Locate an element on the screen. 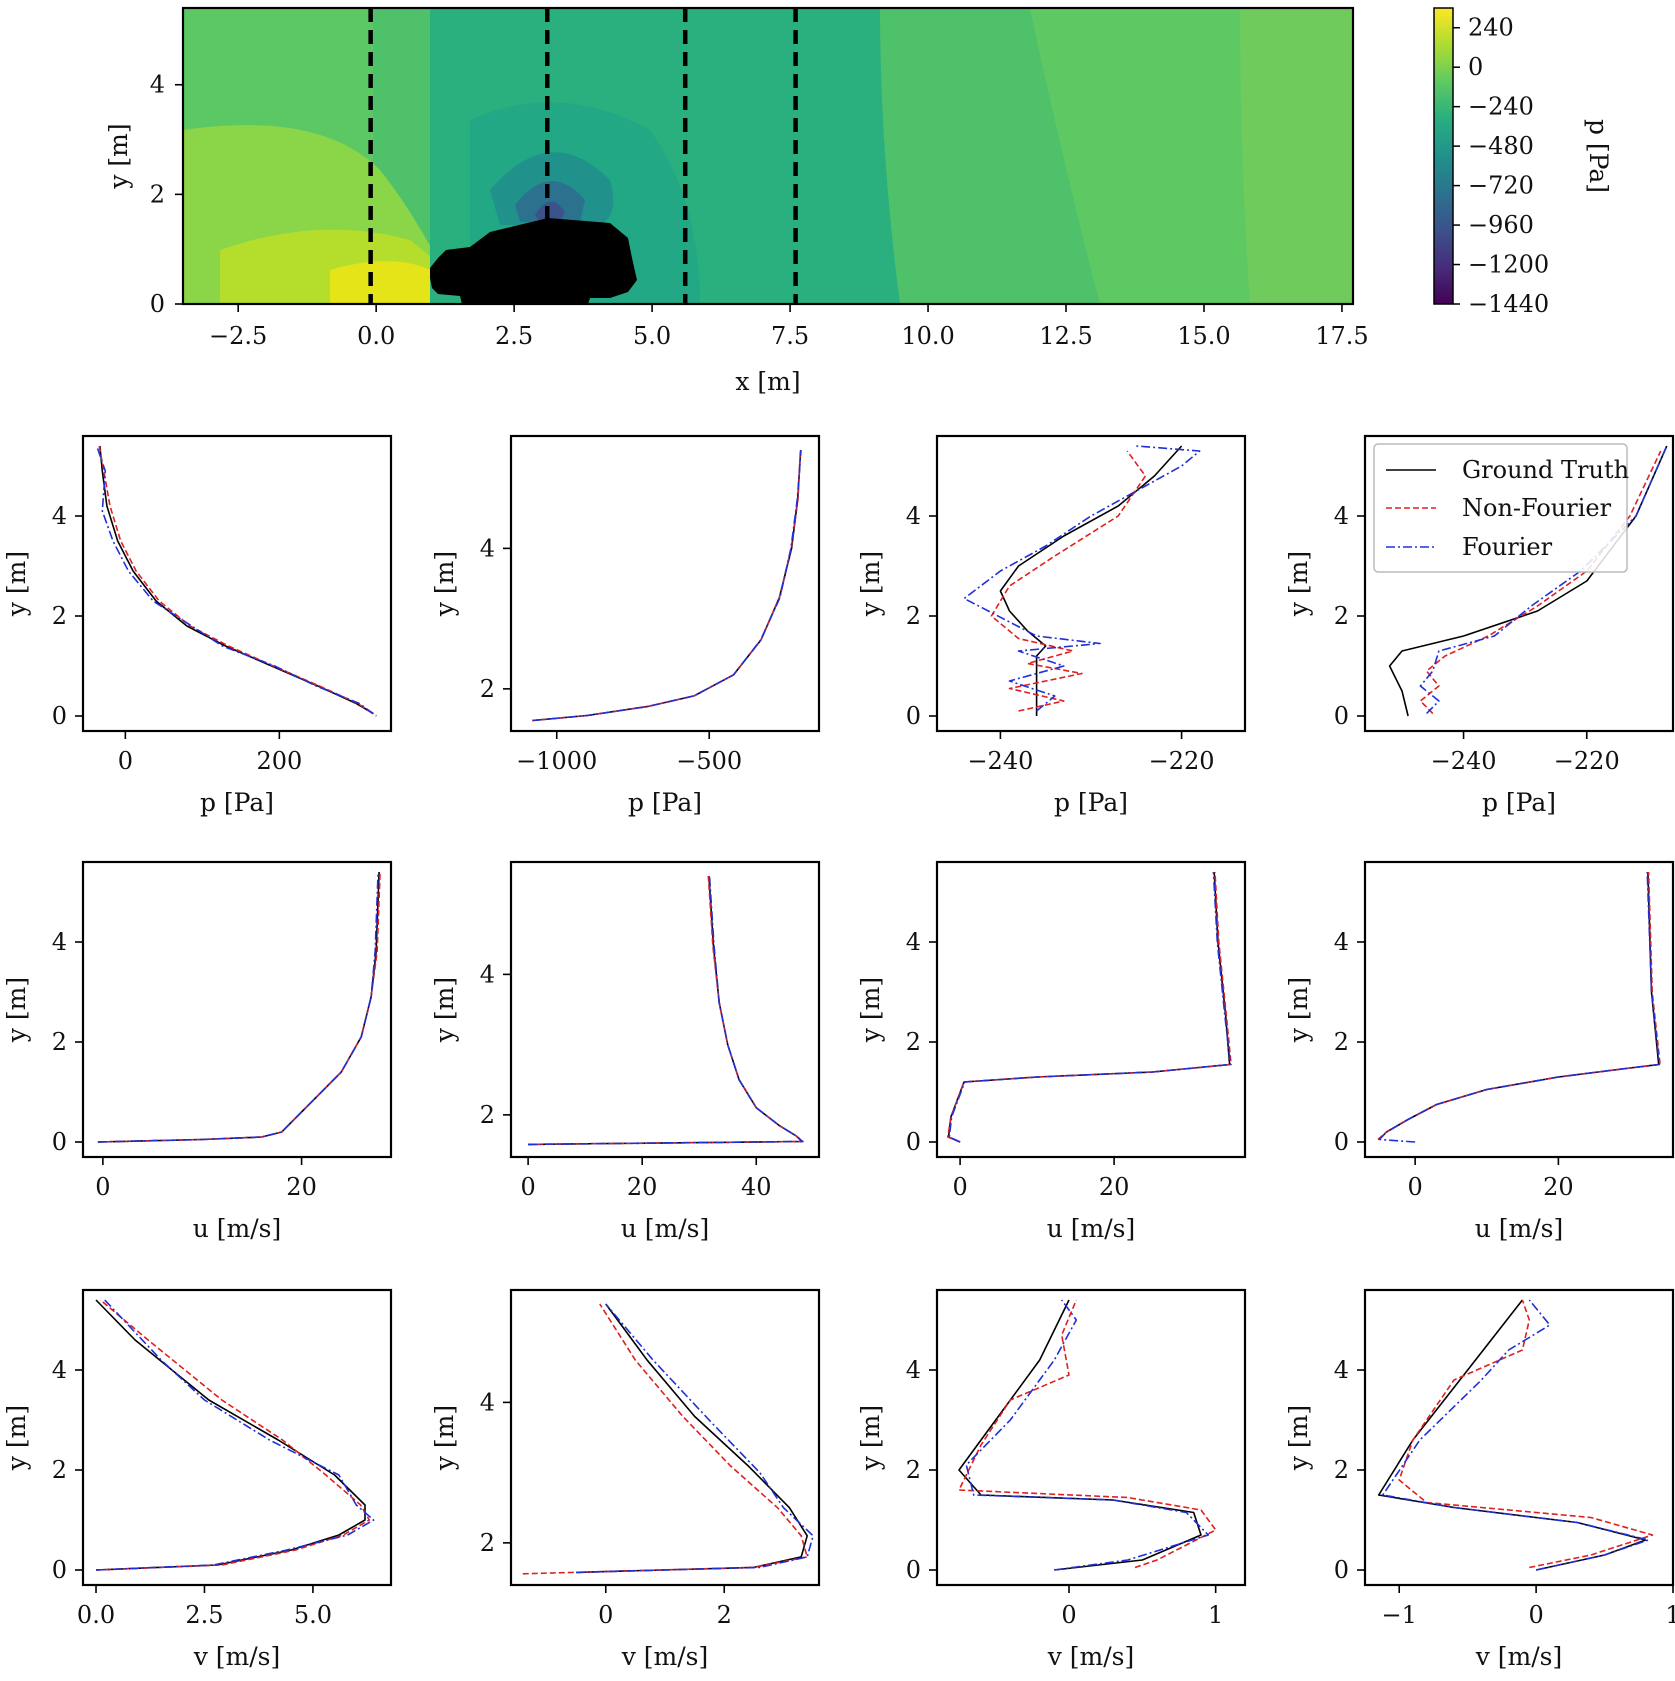 Image resolution: width=1675 pixels, height=1681 pixels. contour-region-stagnation-peak is located at coordinates (392, 282).